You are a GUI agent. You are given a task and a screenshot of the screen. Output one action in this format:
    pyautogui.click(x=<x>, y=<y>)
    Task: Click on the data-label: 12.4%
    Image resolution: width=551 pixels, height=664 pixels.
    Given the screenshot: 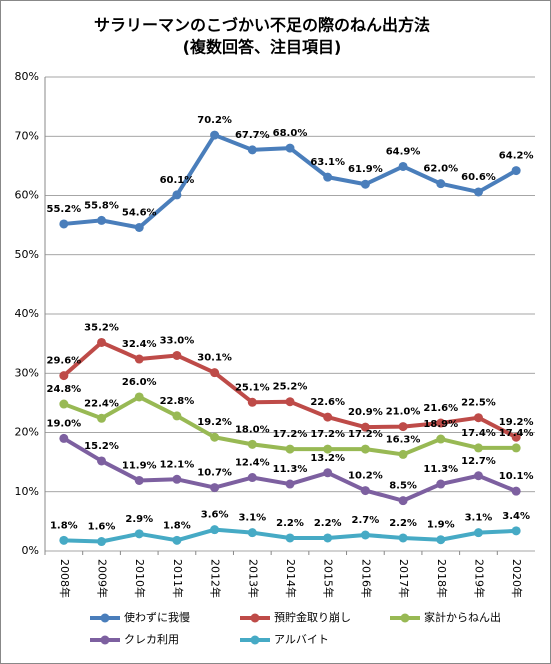 What is the action you would take?
    pyautogui.click(x=252, y=463)
    